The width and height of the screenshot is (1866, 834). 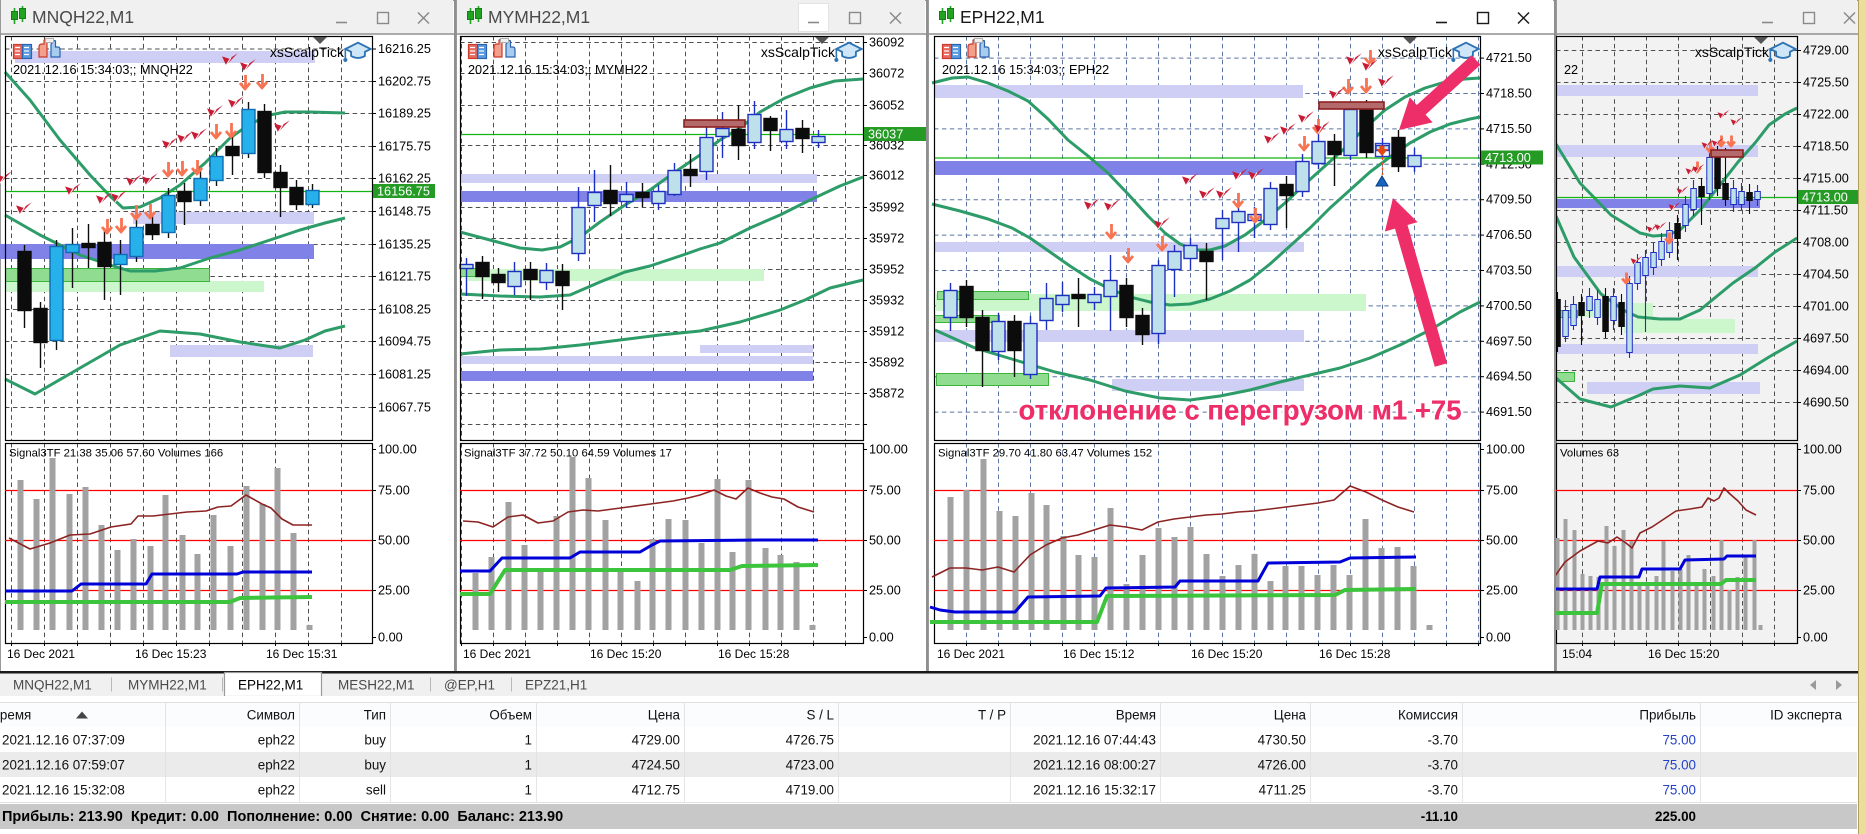 I want to click on svg-text: EPZ21,H1, so click(x=556, y=685).